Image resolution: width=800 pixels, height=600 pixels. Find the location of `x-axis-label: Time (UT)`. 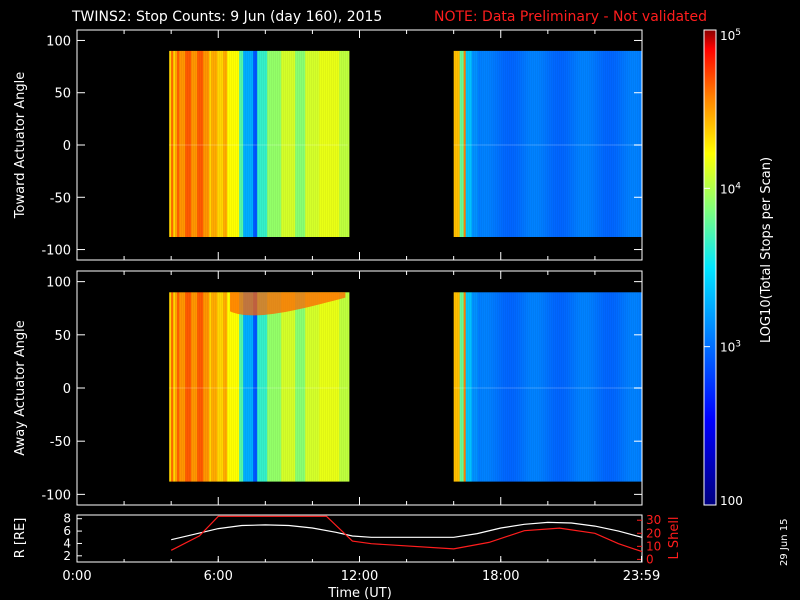

x-axis-label: Time (UT) is located at coordinates (359, 593).